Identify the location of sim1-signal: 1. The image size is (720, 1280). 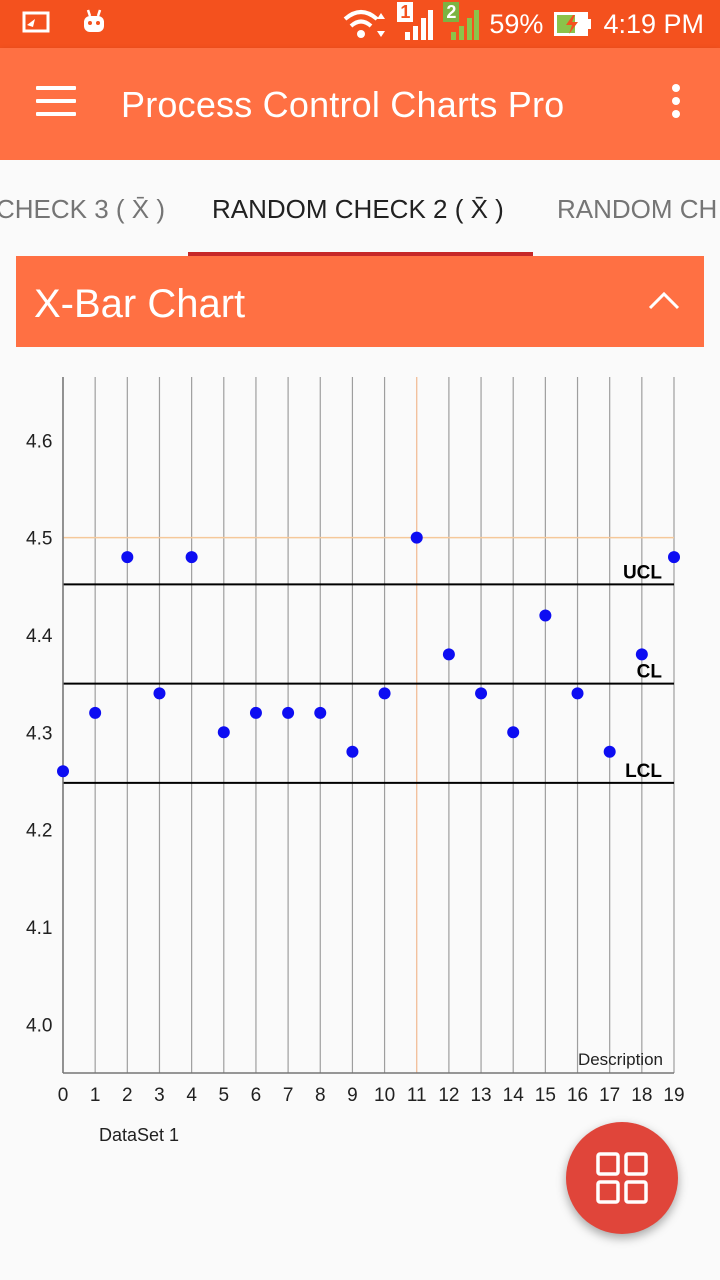
(415, 22).